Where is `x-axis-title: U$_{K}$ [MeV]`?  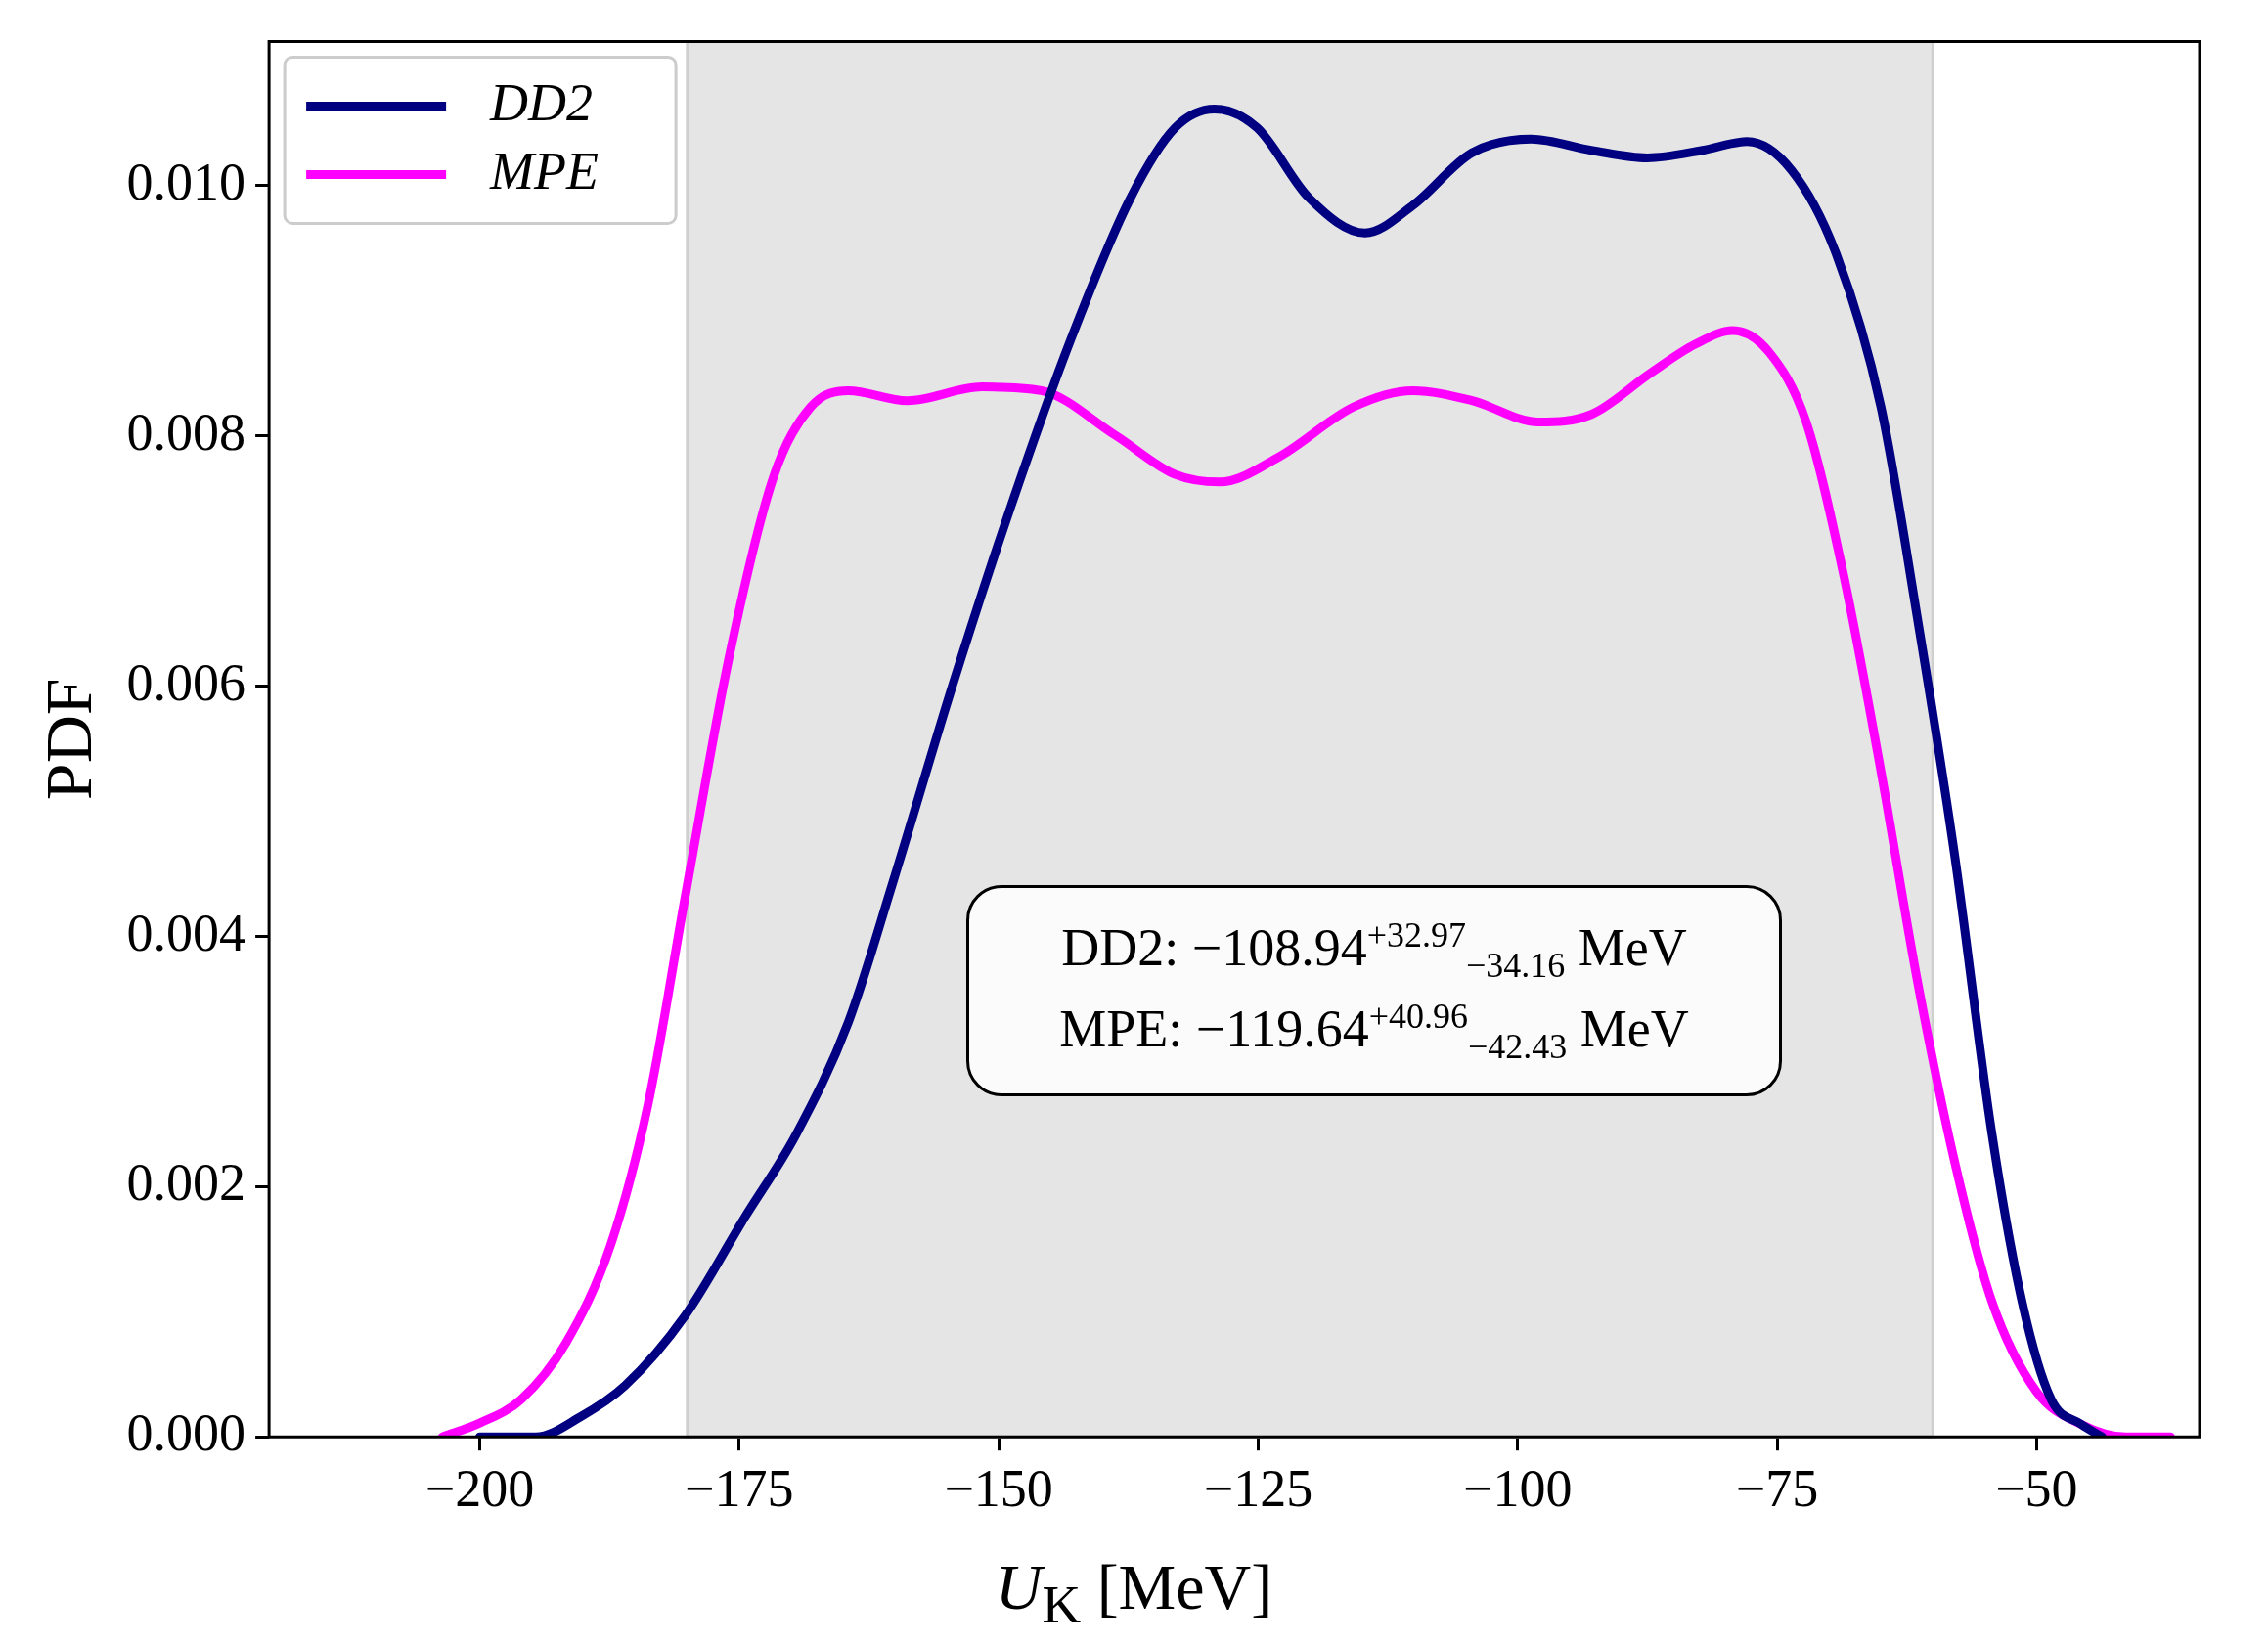
x-axis-title: U$_{K}$ [MeV] is located at coordinates (1134, 1593).